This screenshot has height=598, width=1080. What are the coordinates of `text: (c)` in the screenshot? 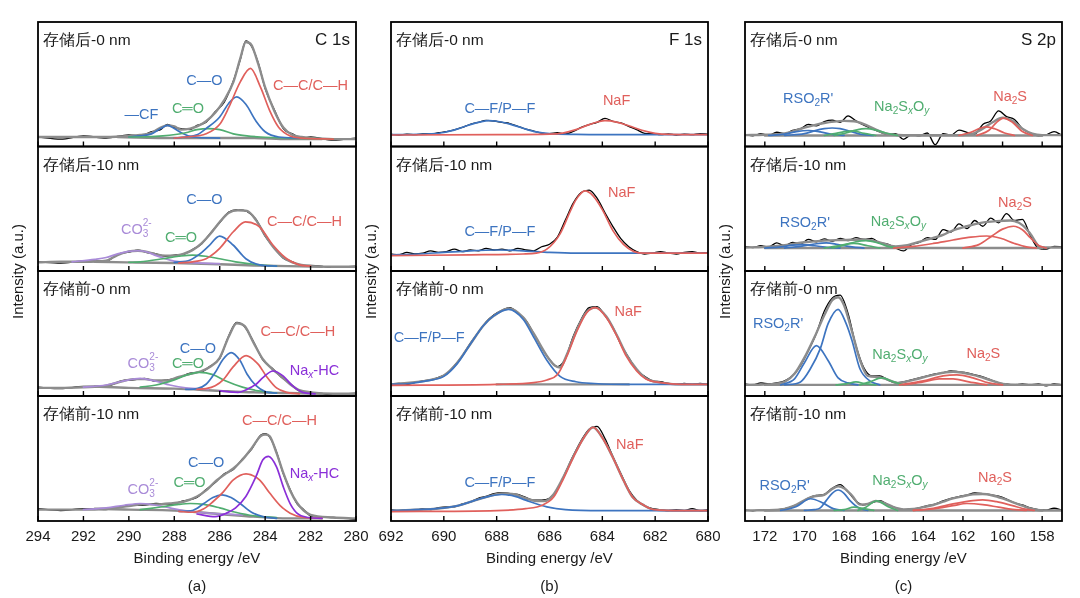 It's located at (903, 585).